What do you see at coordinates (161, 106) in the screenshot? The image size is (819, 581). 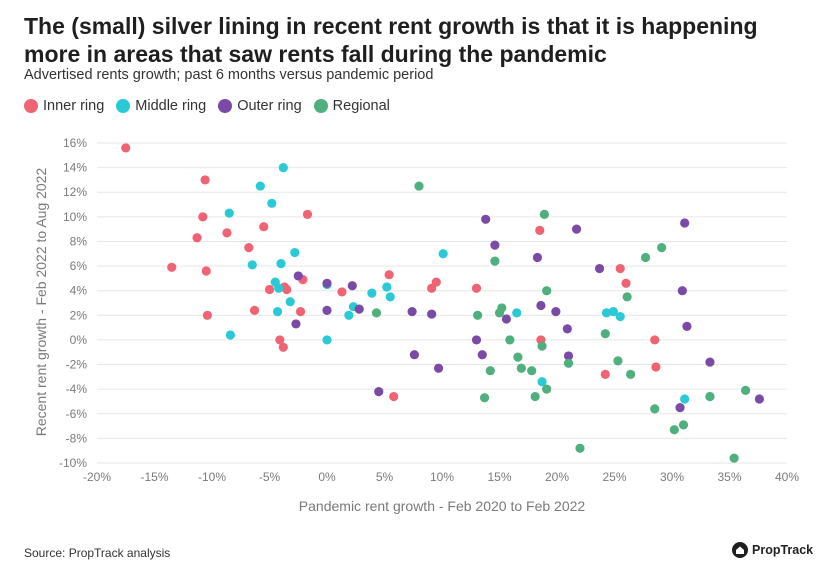 I see `legend-item-middle-ring: Middle ring` at bounding box center [161, 106].